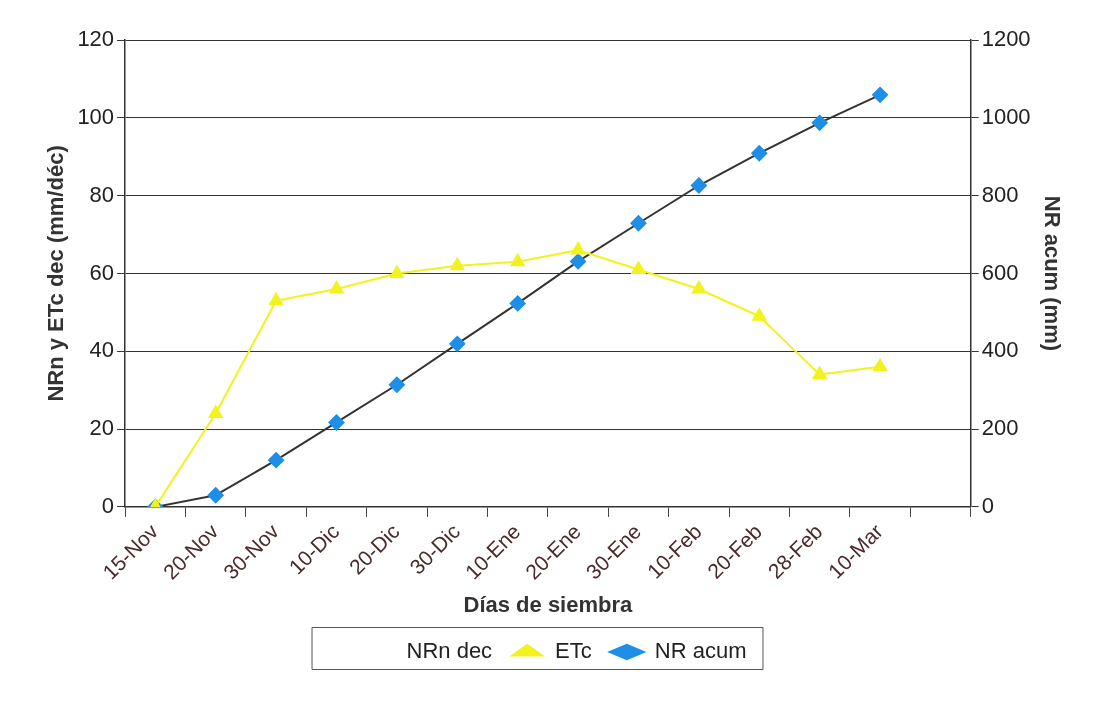 The image size is (1108, 703). Describe the element at coordinates (102, 428) in the screenshot. I see `y-tick-label: 20` at that location.